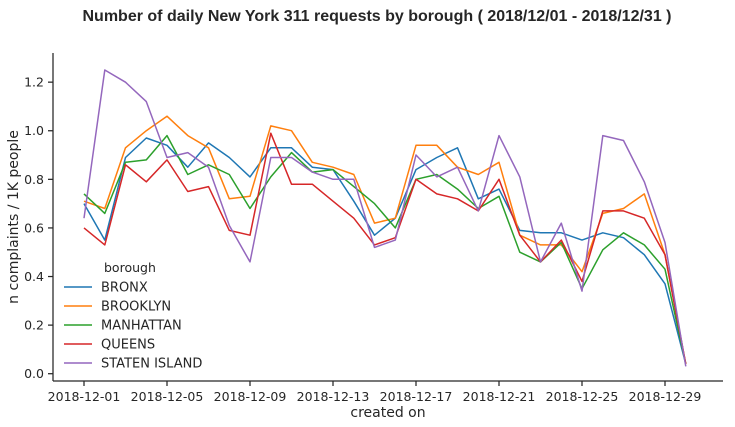 The width and height of the screenshot is (735, 427). I want to click on legend-title: borough, so click(130, 267).